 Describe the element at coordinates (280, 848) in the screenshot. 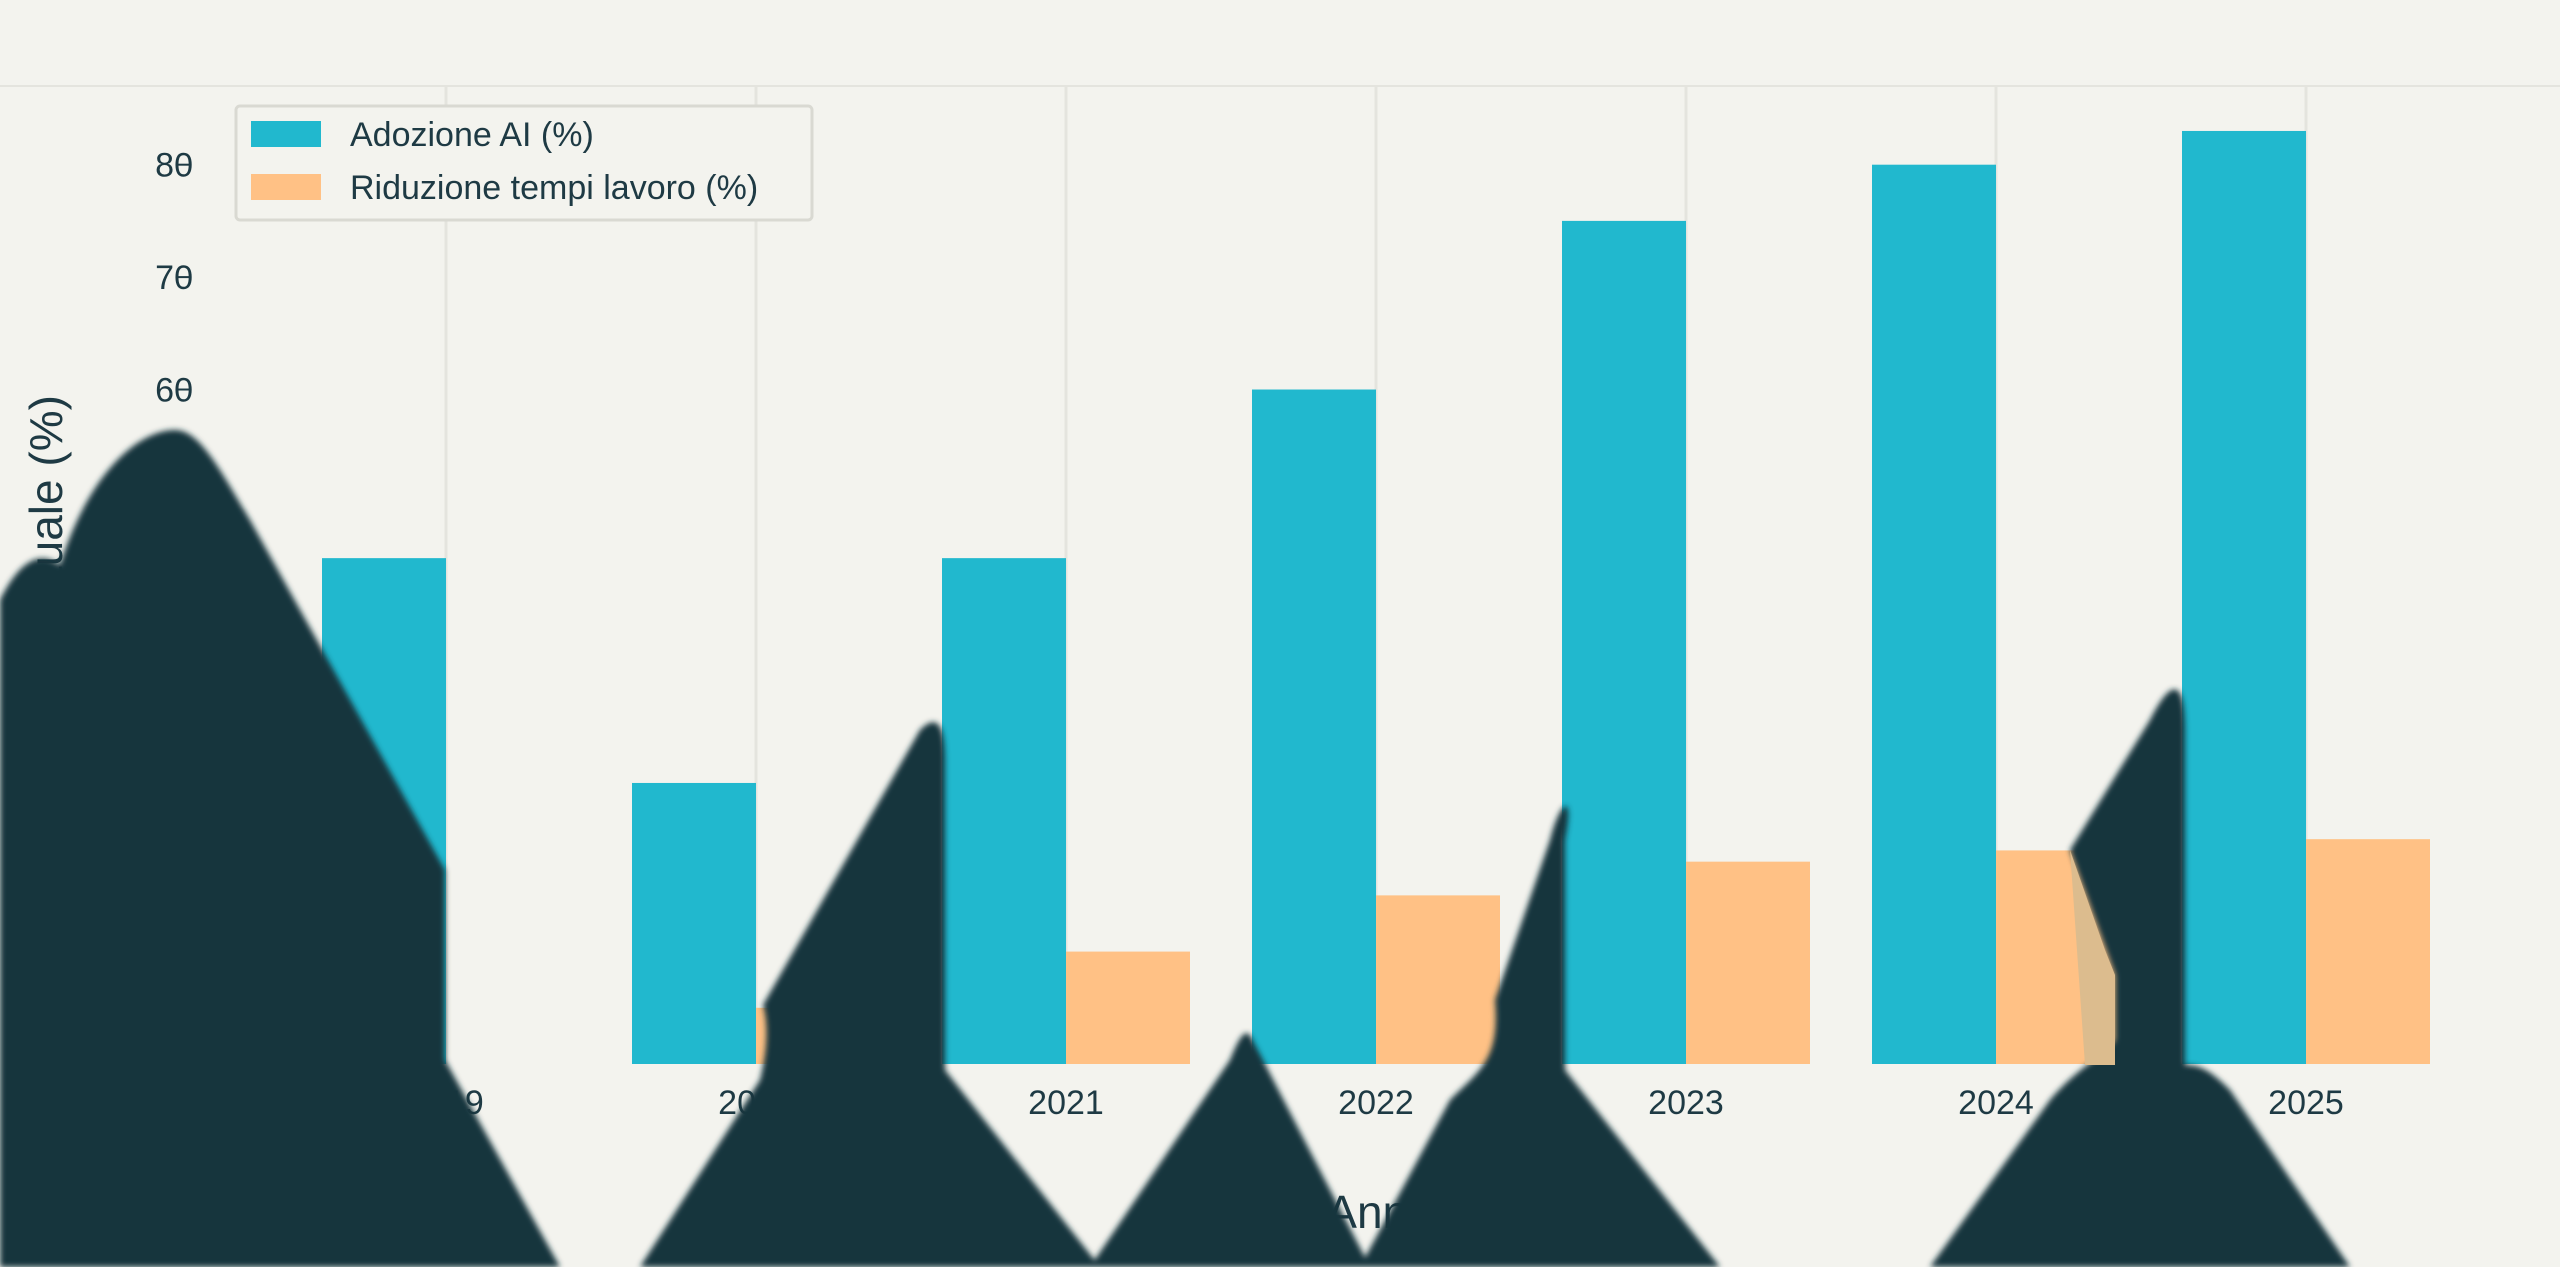

I see `overlay-mountain-left` at that location.